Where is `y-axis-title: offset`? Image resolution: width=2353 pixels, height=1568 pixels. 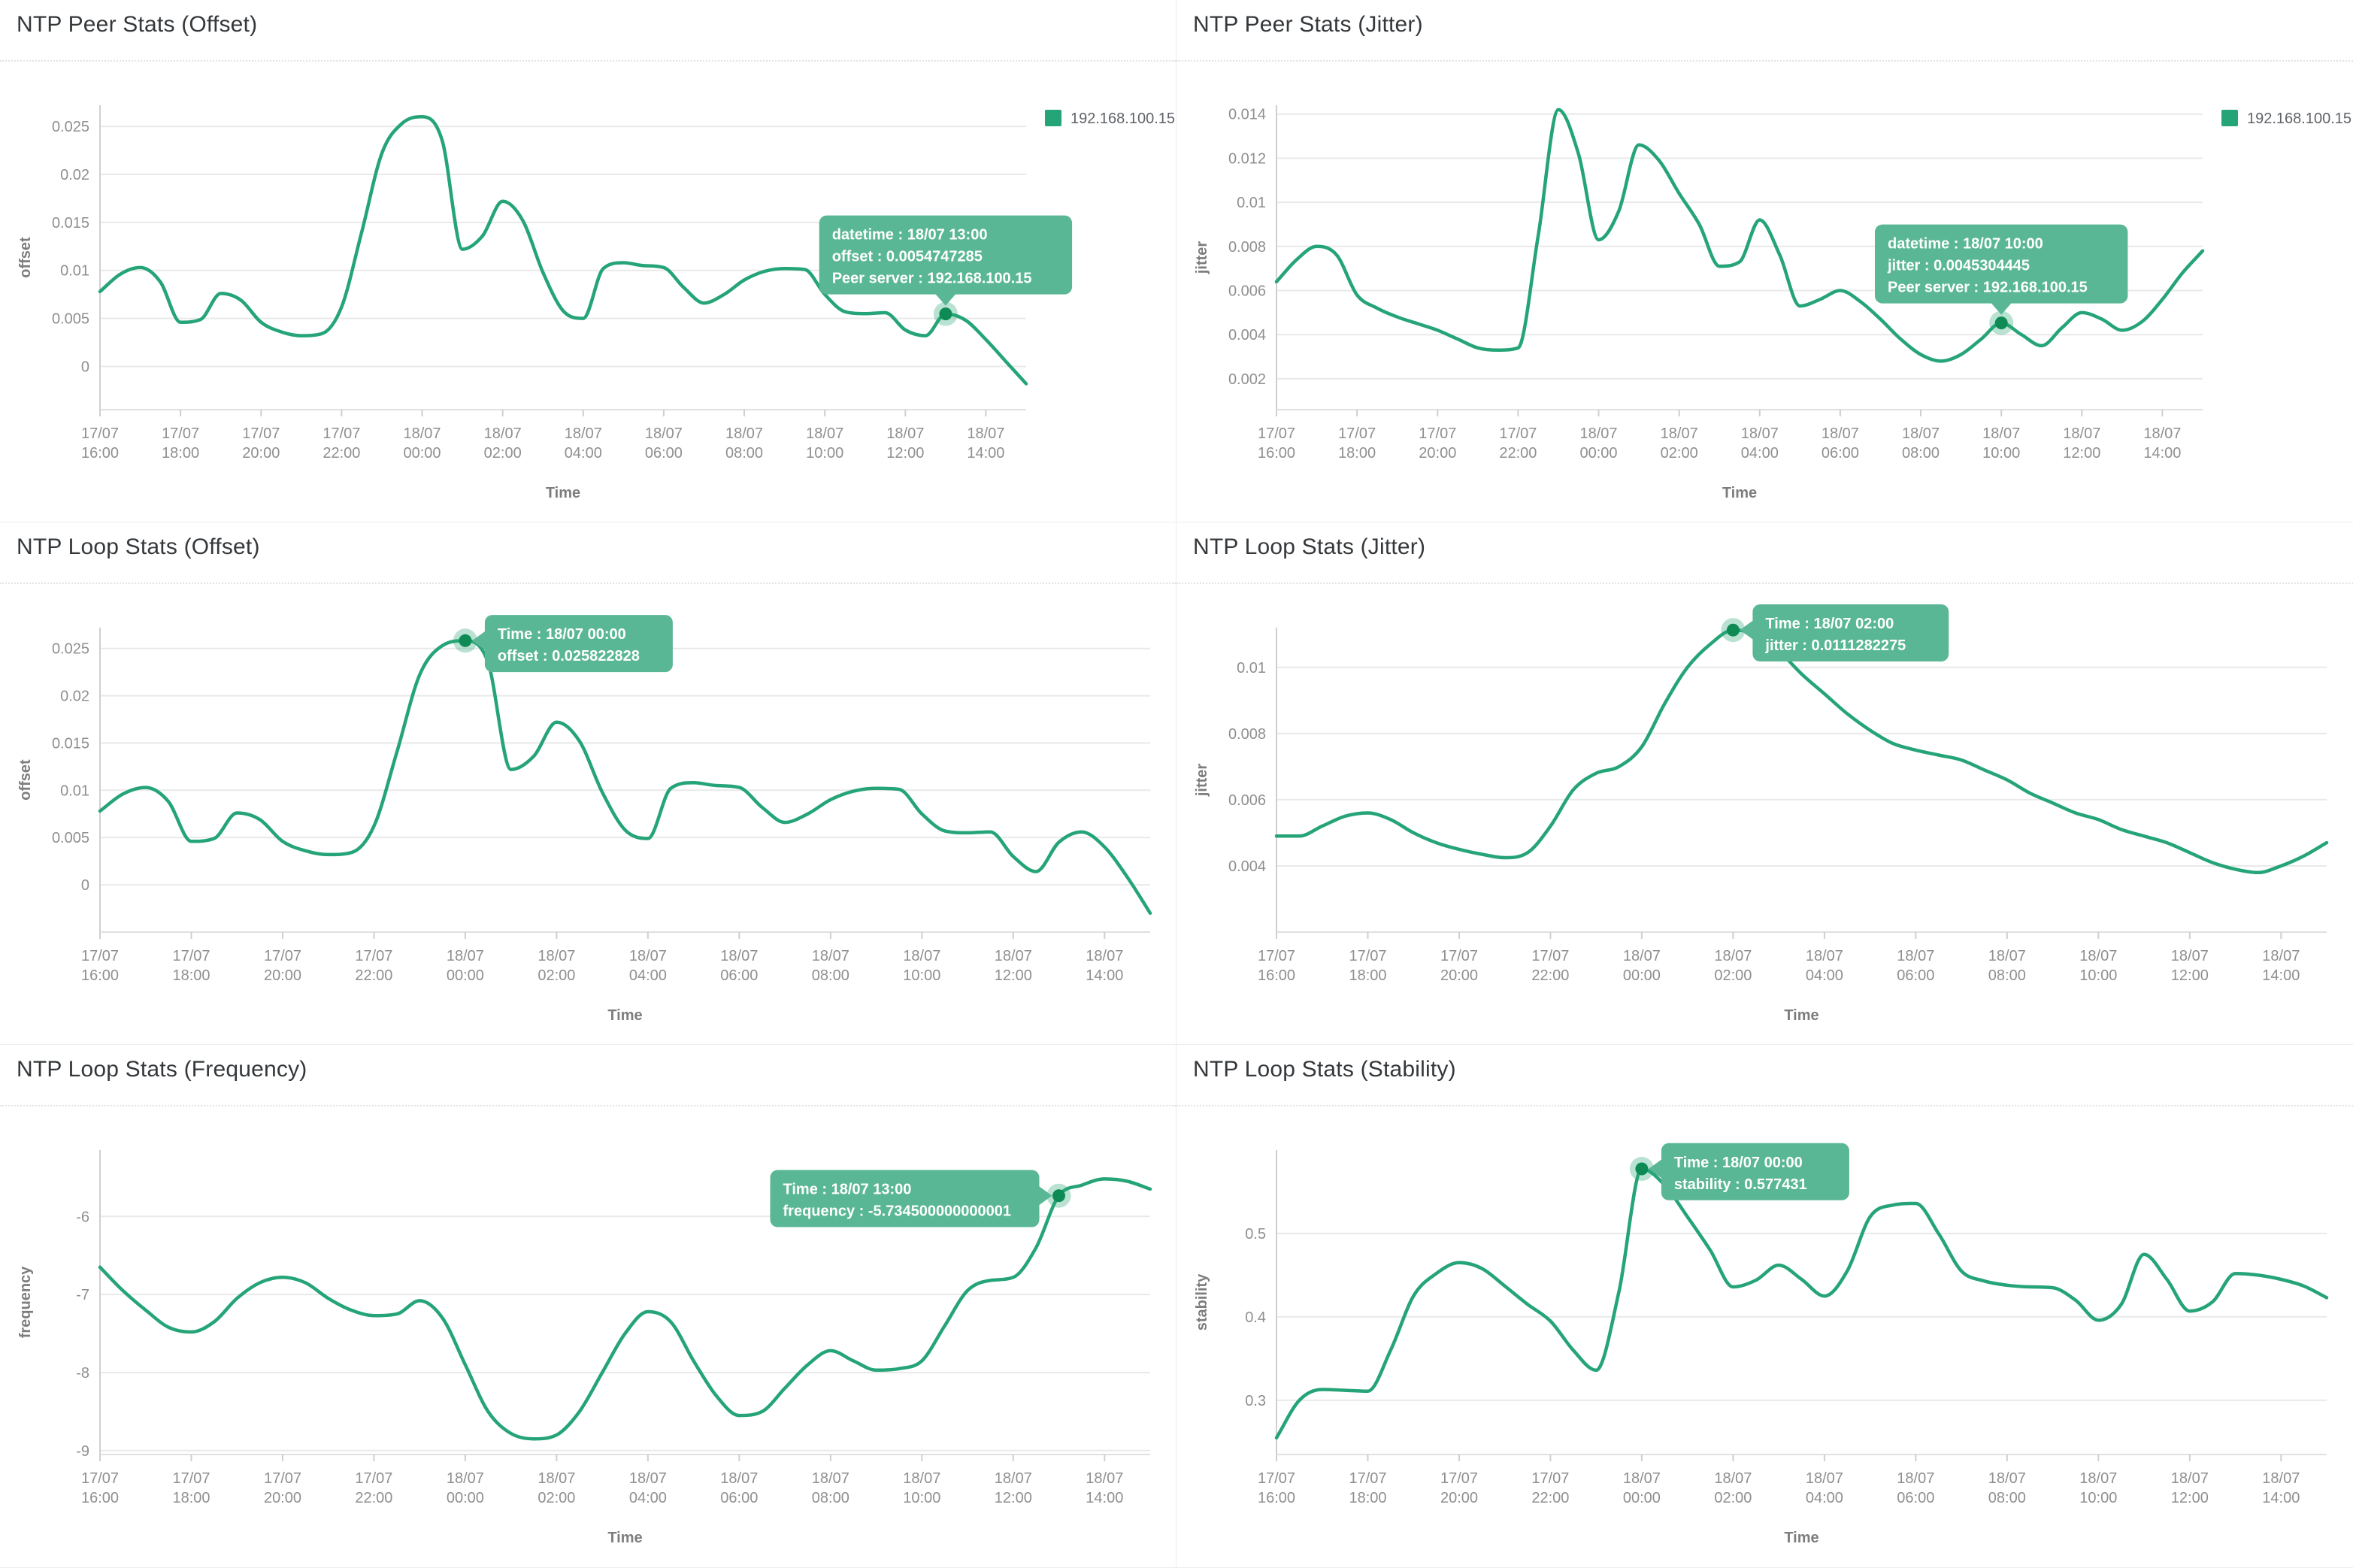 y-axis-title: offset is located at coordinates (25, 780).